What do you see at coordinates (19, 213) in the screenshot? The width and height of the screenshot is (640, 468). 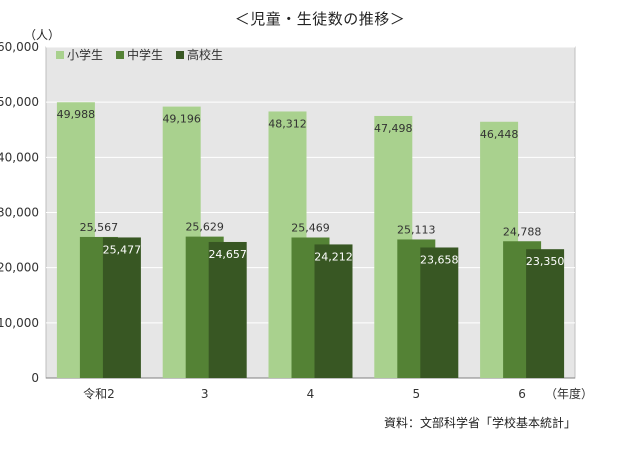 I see `y-tick-label: 30,000` at bounding box center [19, 213].